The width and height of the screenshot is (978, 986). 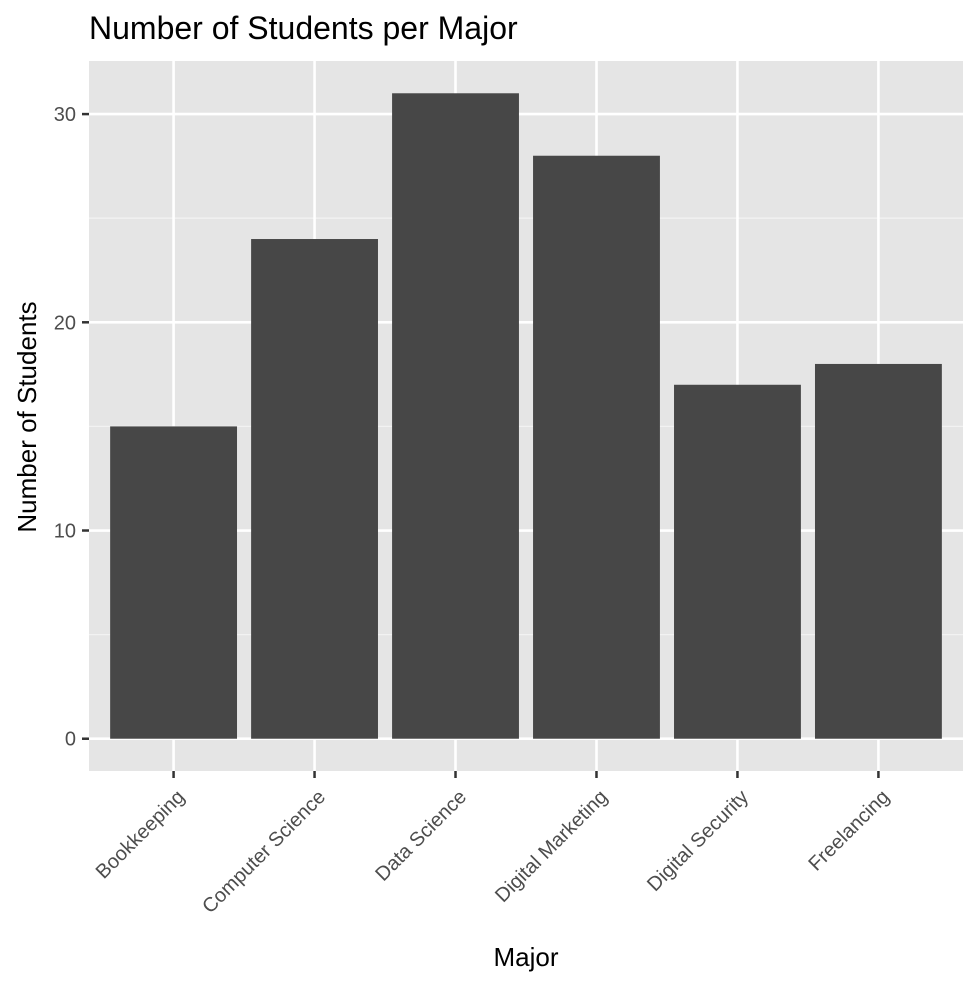 I want to click on x-tick-label: Computer Science, so click(x=264, y=852).